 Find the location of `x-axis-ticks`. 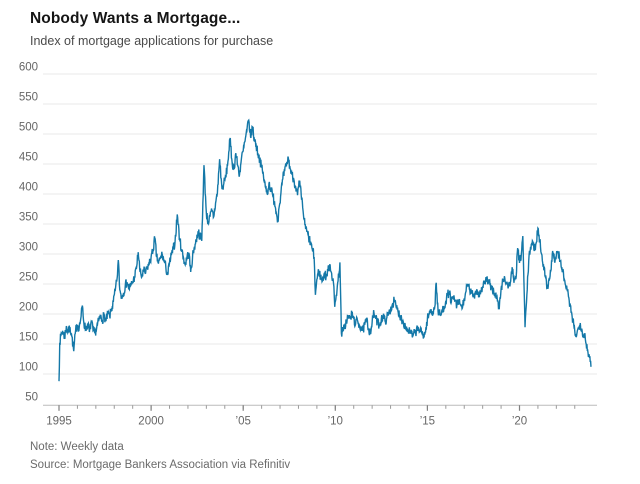

x-axis-ticks is located at coordinates (317, 408).